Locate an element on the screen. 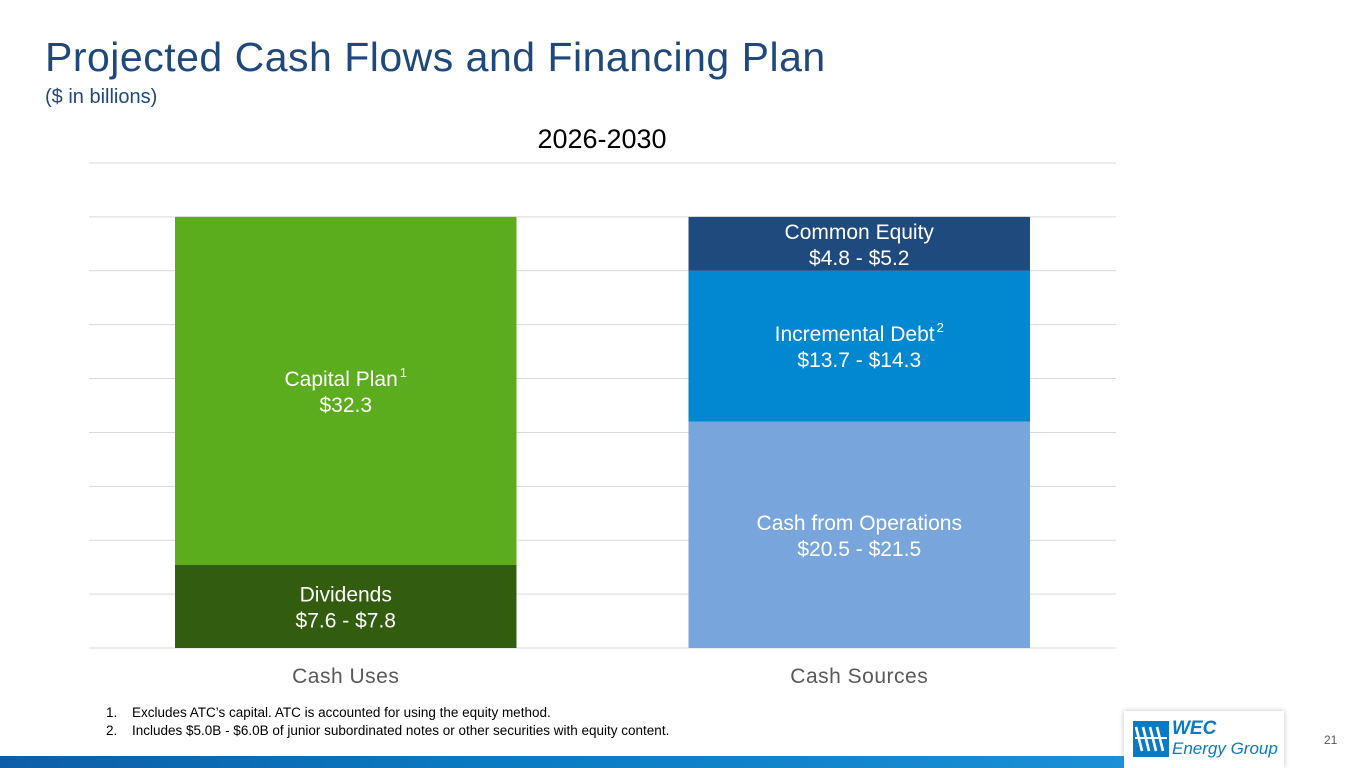 The height and width of the screenshot is (768, 1365). segment-label-capital-plan: Capital Plan 1 is located at coordinates (346, 378).